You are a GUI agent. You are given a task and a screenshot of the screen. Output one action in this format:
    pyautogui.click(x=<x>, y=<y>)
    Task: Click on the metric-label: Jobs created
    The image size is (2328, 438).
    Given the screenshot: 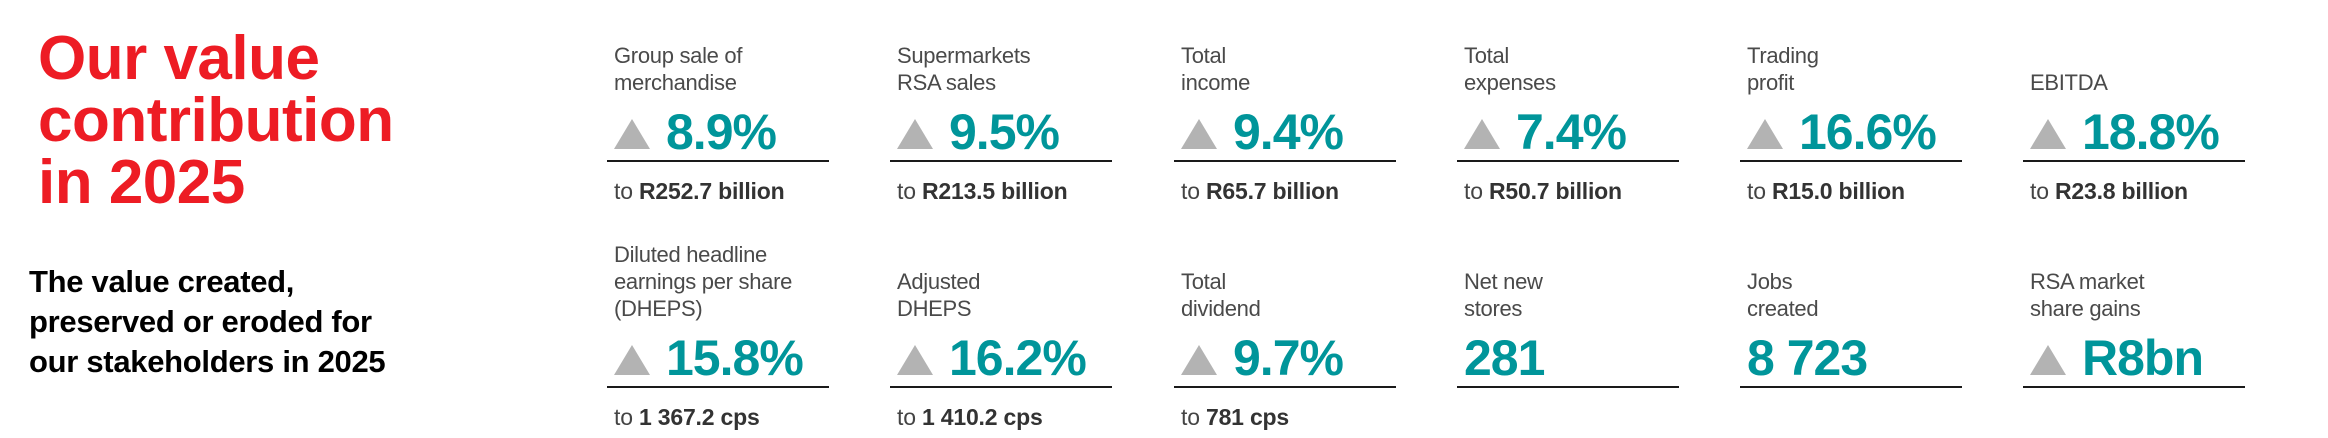 What is the action you would take?
    pyautogui.click(x=1855, y=280)
    